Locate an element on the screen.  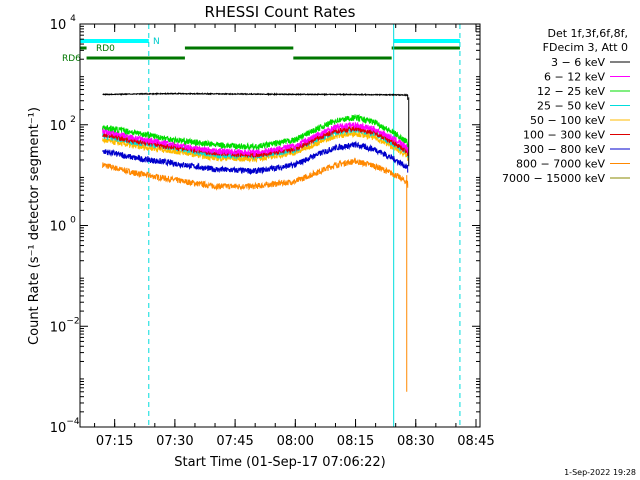
legend-label-4: 50 − 100 keV is located at coordinates (567, 120).